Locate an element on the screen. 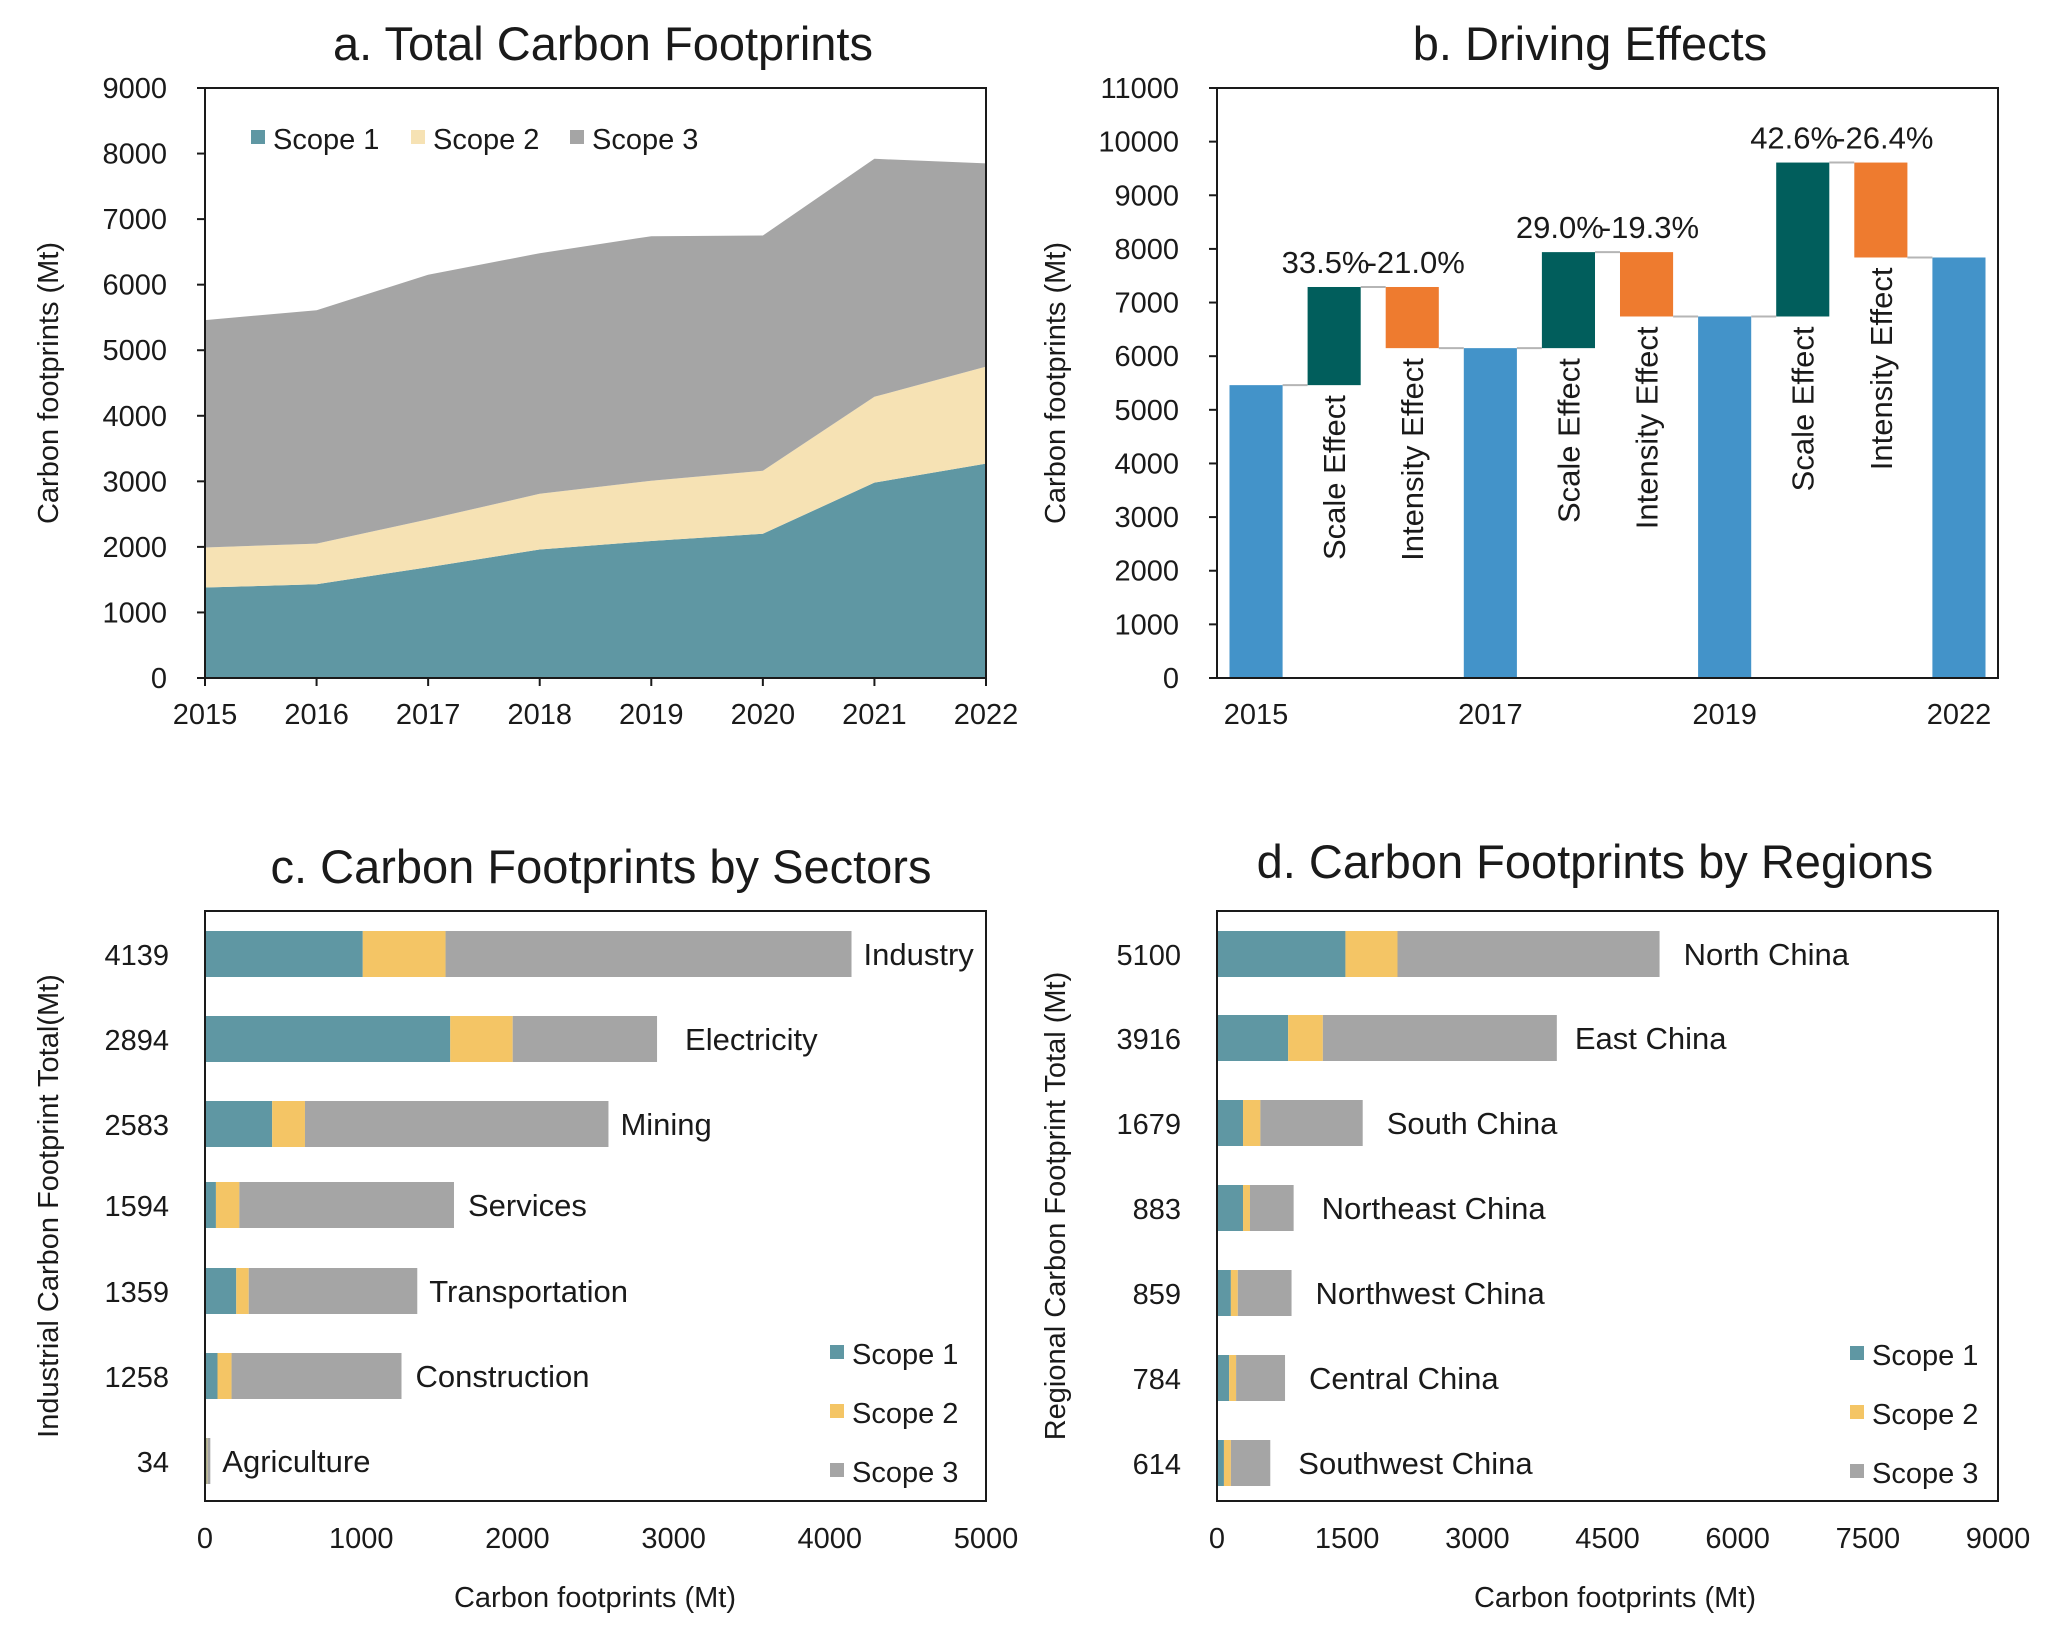 This screenshot has height=1637, width=2048. bar-category-label: Services is located at coordinates (527, 1205).